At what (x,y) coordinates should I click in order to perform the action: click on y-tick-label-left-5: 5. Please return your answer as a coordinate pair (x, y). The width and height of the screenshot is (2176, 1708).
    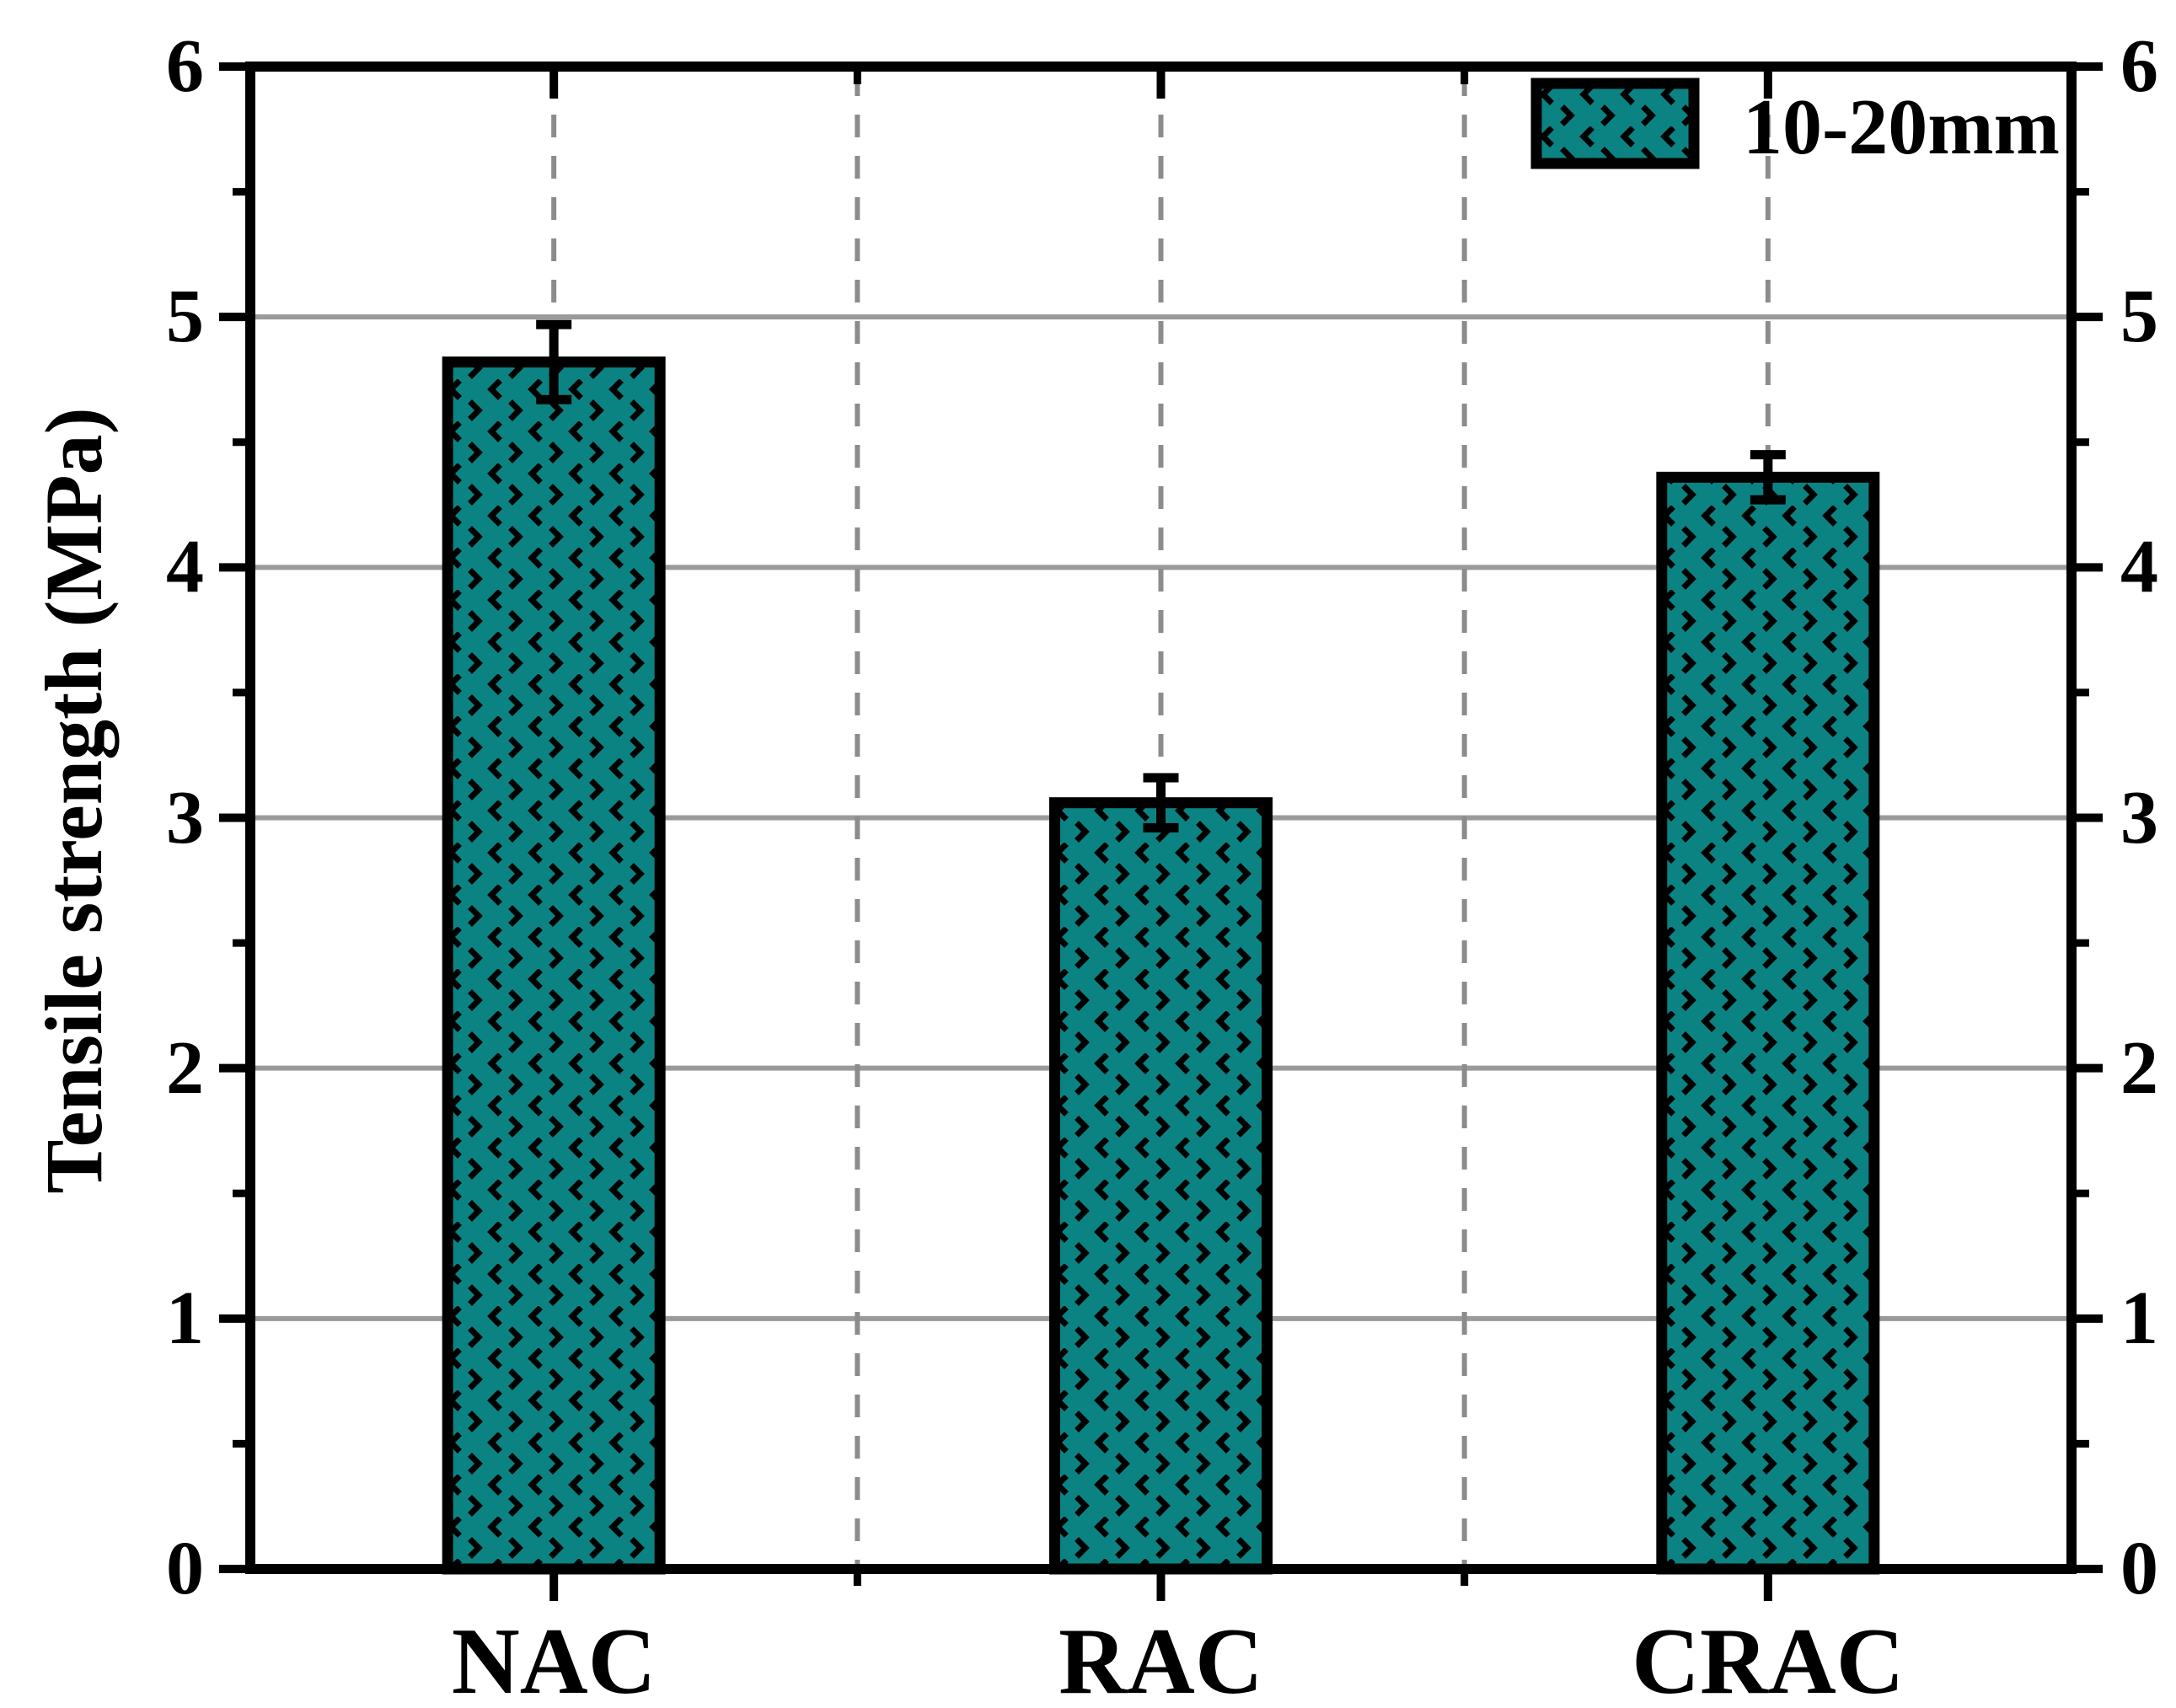
    Looking at the image, I should click on (185, 317).